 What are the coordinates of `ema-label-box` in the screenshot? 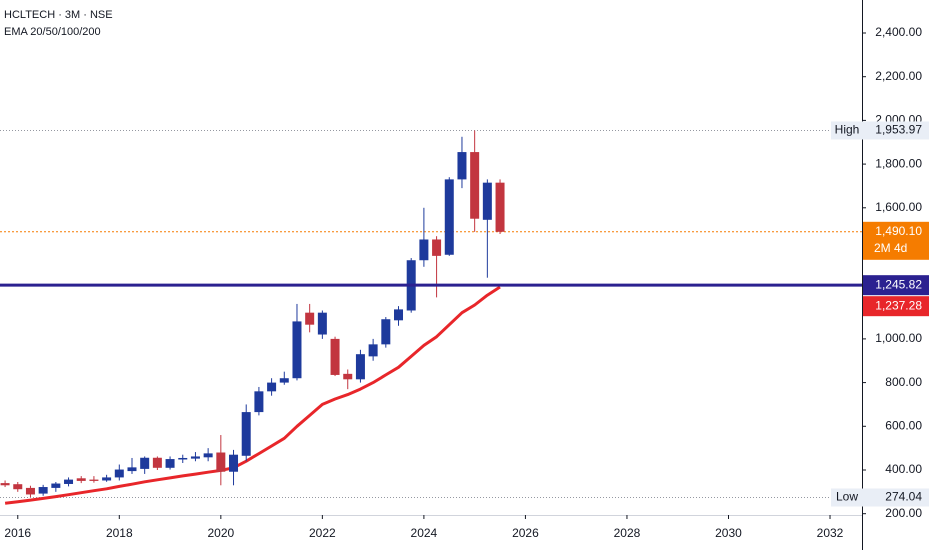 It's located at (896, 306).